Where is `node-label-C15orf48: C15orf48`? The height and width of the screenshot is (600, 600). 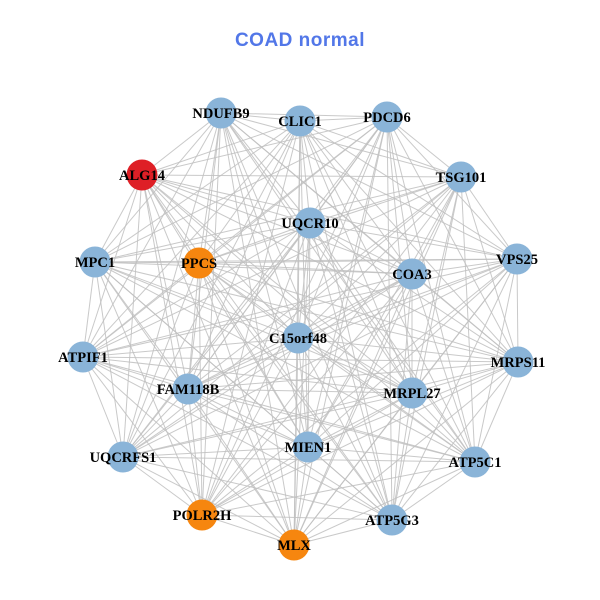
node-label-C15orf48: C15orf48 is located at coordinates (298, 339).